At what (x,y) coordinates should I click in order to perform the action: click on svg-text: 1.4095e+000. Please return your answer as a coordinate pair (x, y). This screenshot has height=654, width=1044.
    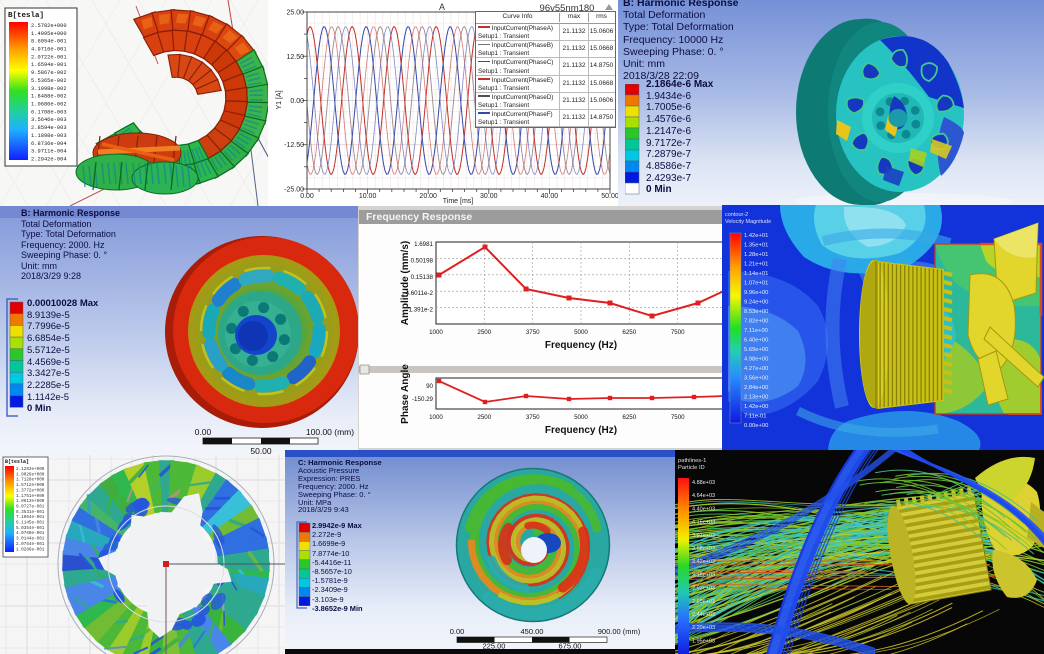
    Looking at the image, I should click on (49, 34).